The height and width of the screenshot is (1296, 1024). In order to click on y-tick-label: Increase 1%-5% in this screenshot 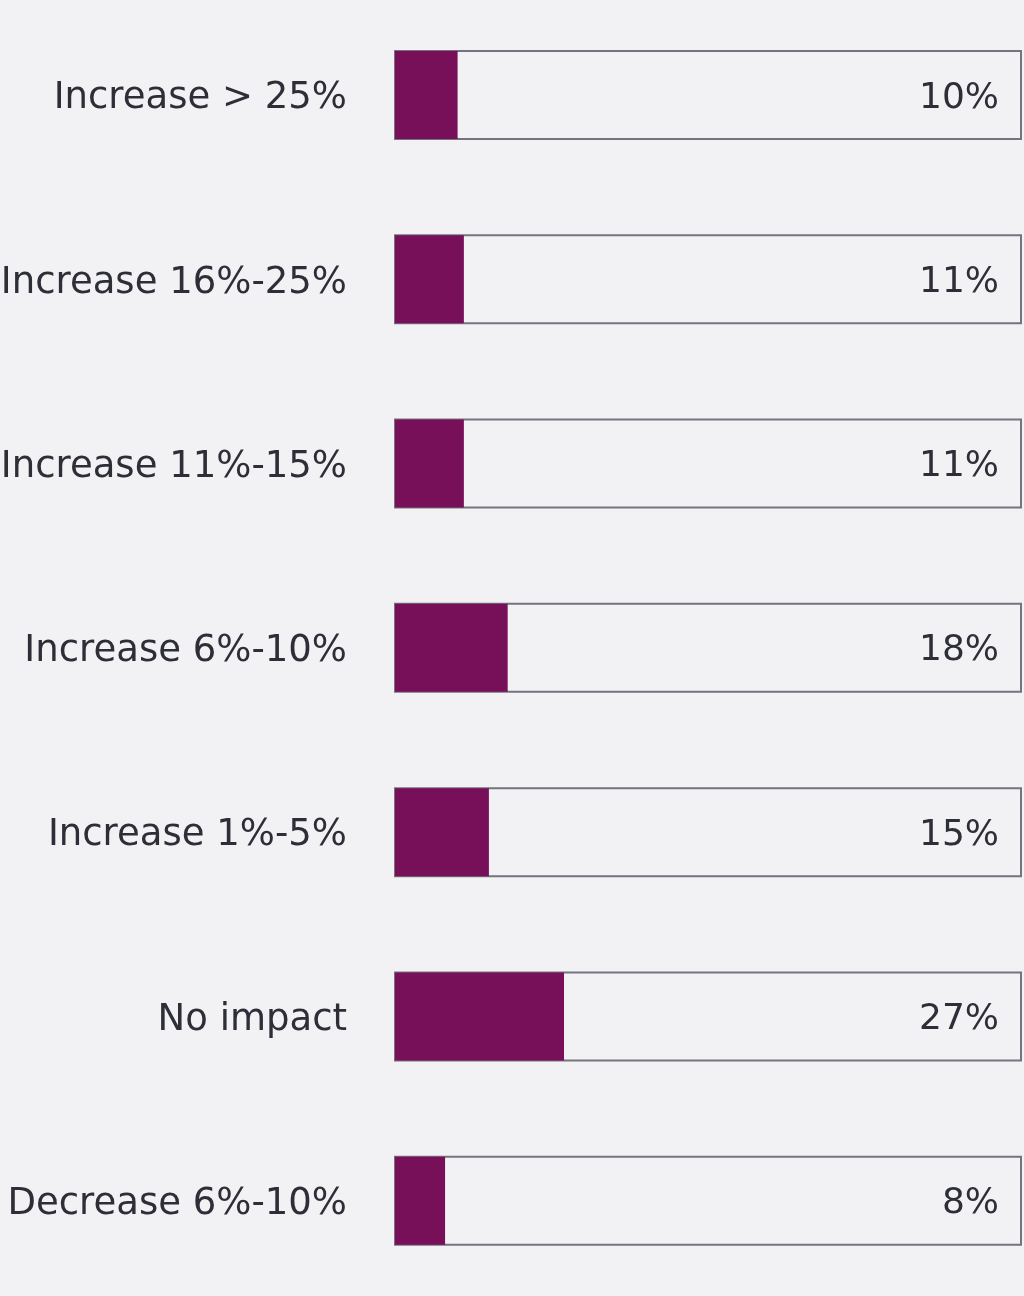, I will do `click(197, 833)`.